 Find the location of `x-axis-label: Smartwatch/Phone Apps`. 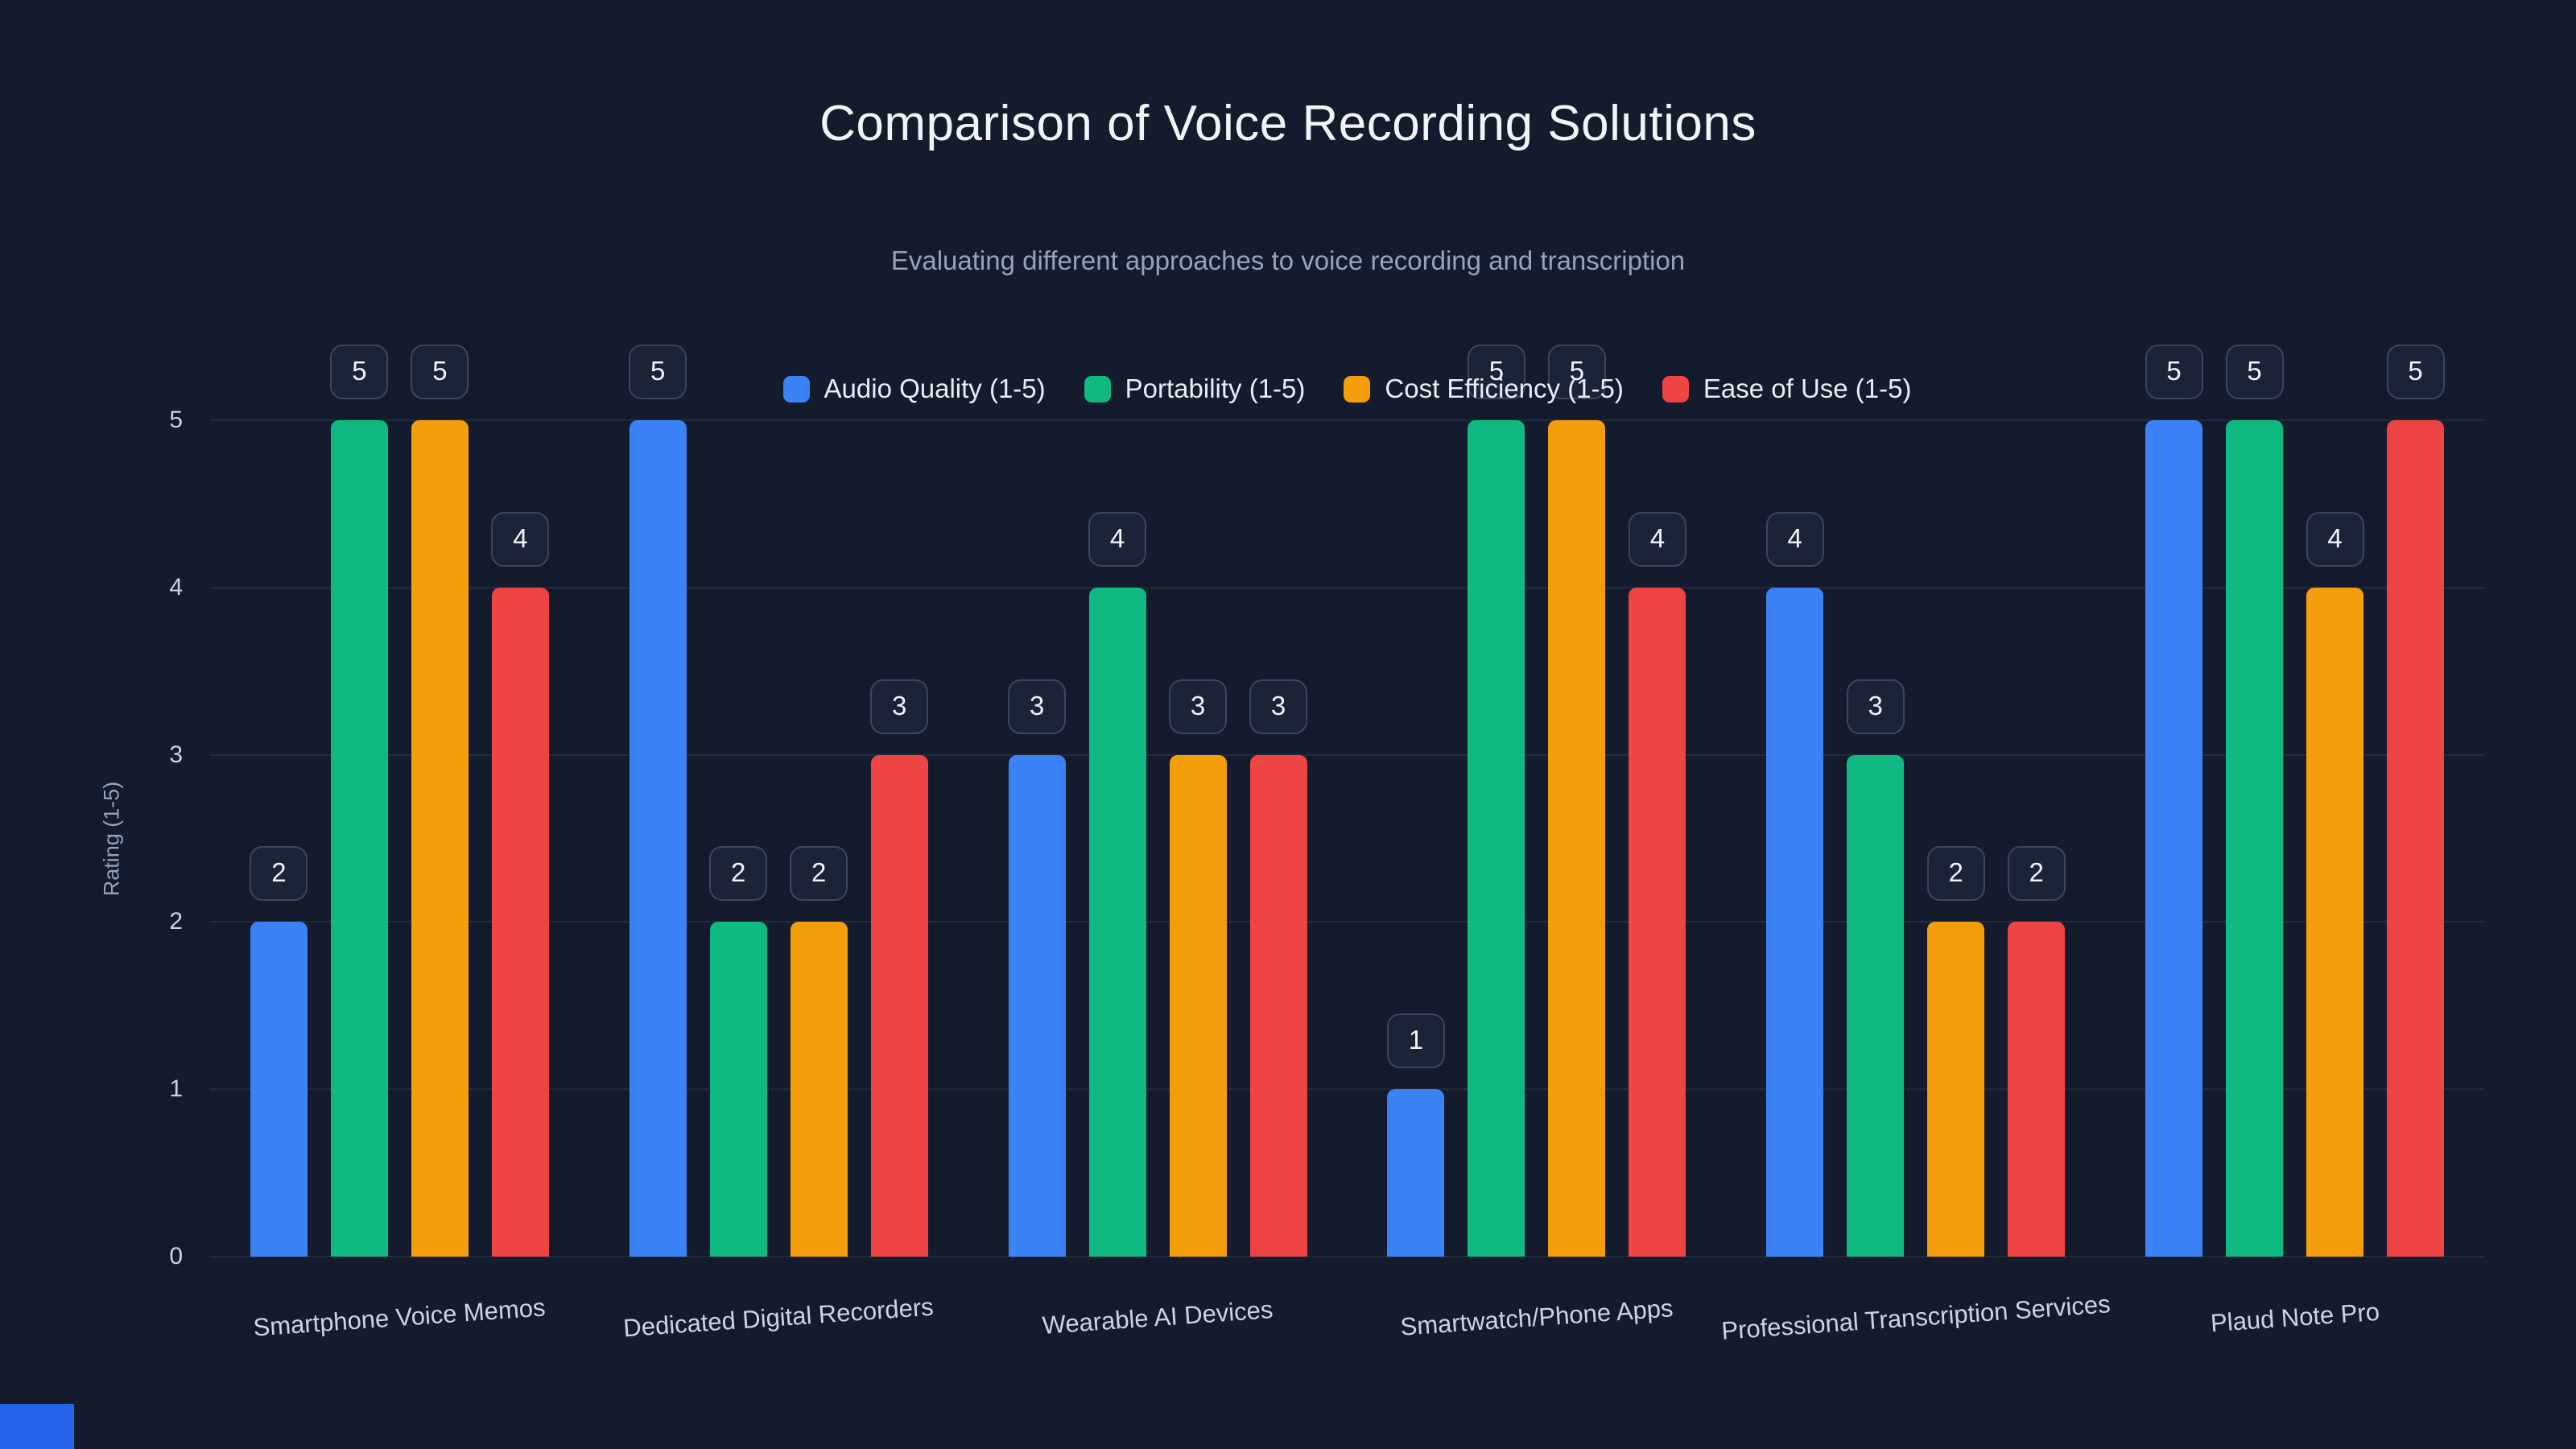

x-axis-label: Smartwatch/Phone Apps is located at coordinates (1536, 1317).